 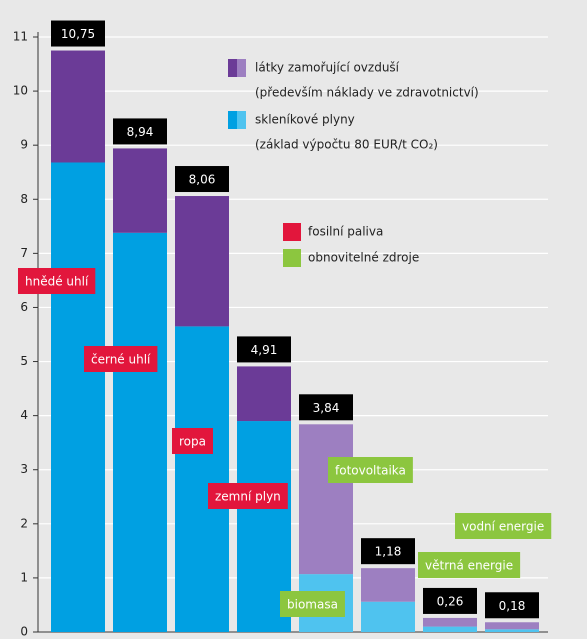 I want to click on legend-note: (základ výpočtu 80 EUR/t CO₂), so click(x=346, y=145).